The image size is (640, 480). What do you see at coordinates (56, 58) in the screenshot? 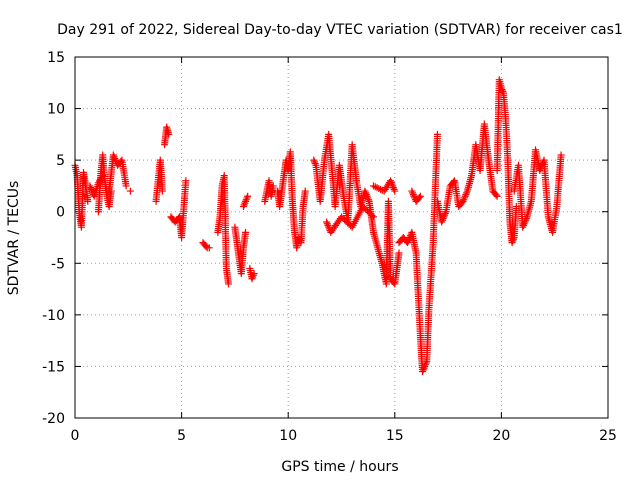
I see `y-tick-label: 15` at bounding box center [56, 58].